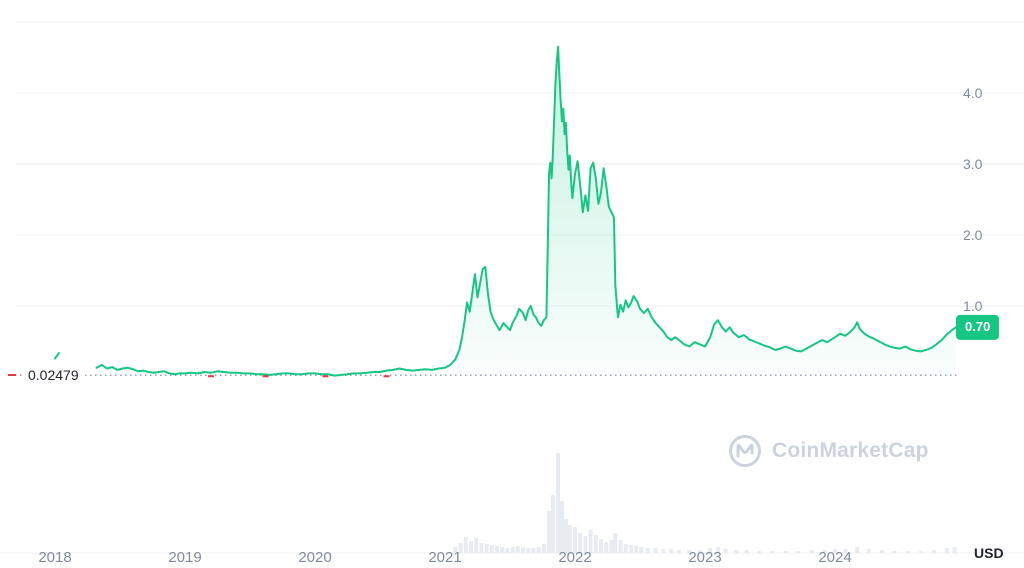 The height and width of the screenshot is (568, 1024). I want to click on coinmarketcap-logo-icon, so click(745, 451).